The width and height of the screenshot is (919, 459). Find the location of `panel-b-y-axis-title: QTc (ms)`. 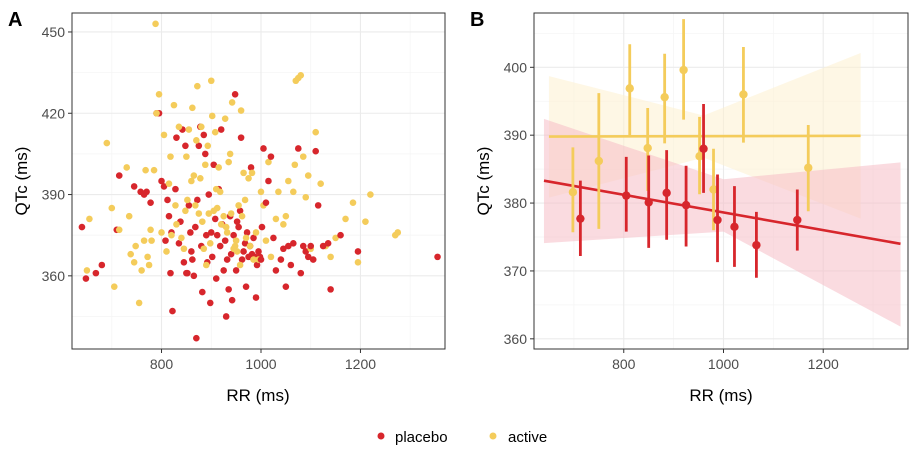

panel-b-y-axis-title: QTc (ms) is located at coordinates (483, 181).